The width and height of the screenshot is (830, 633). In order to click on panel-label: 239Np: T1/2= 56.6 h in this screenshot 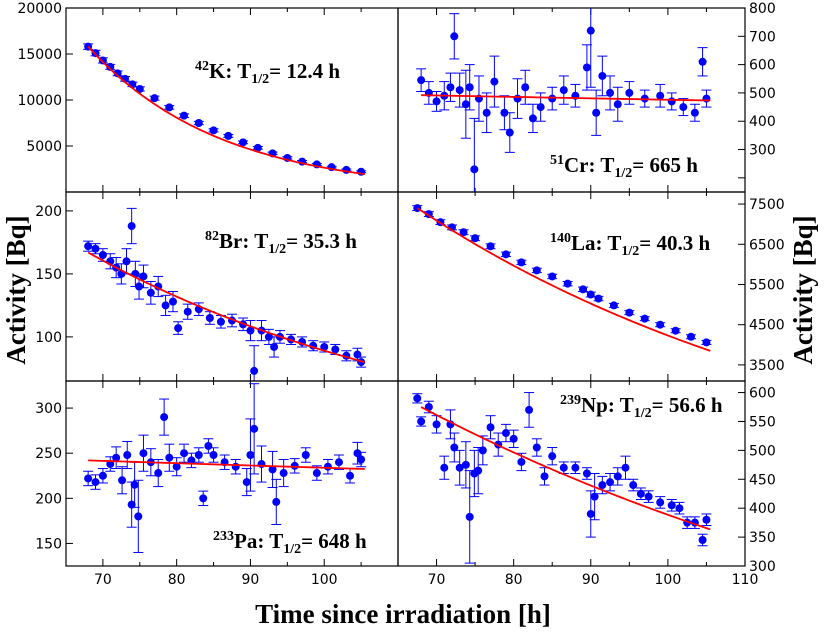, I will do `click(641, 407)`.